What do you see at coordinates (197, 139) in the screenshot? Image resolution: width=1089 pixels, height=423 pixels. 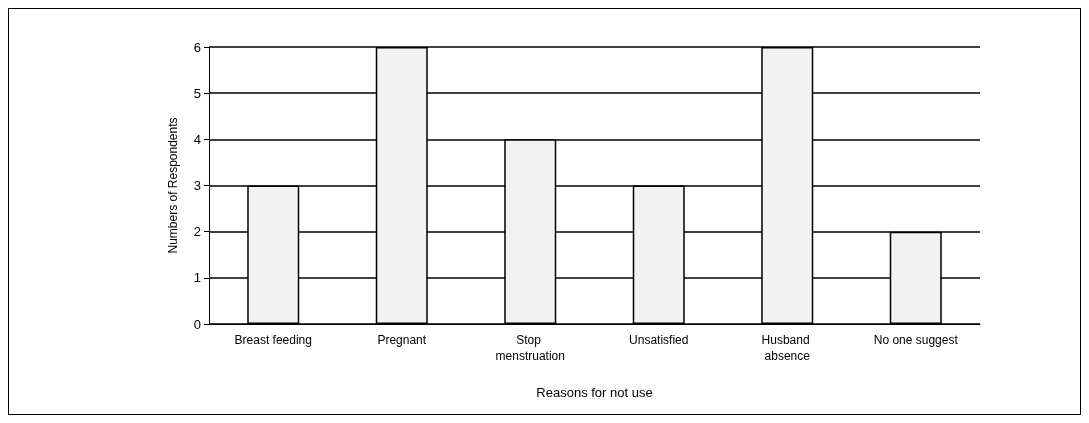 I see `y-tick-label: 4` at bounding box center [197, 139].